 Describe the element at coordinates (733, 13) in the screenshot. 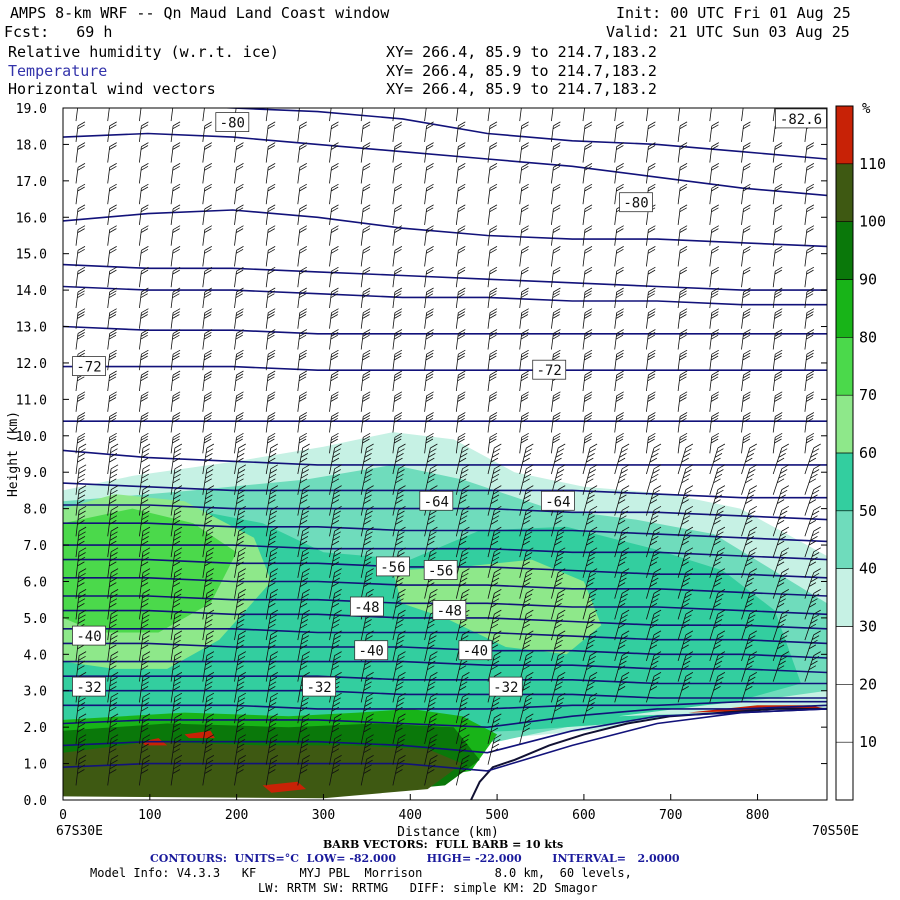

I see `init-time: Init: 00 UTC Fri 01 Aug 25` at that location.